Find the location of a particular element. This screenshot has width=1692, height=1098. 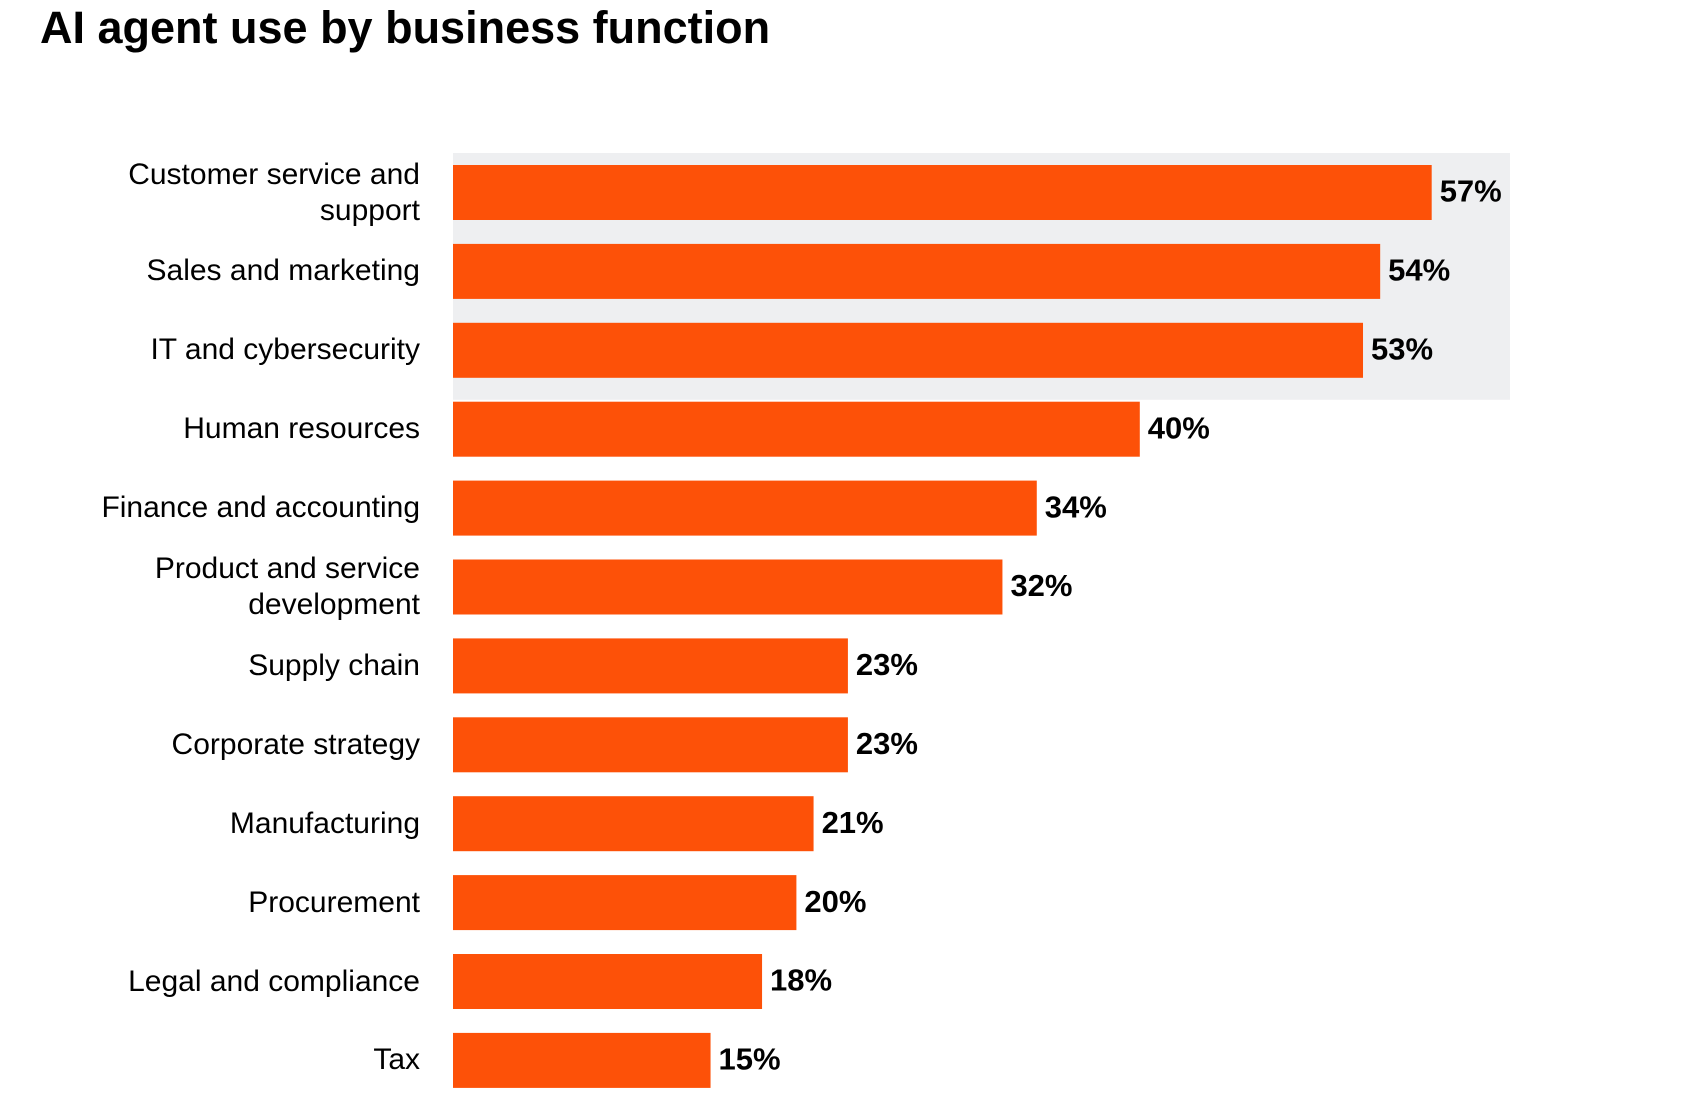

category-label: IT and cybersecurity is located at coordinates (285, 350).